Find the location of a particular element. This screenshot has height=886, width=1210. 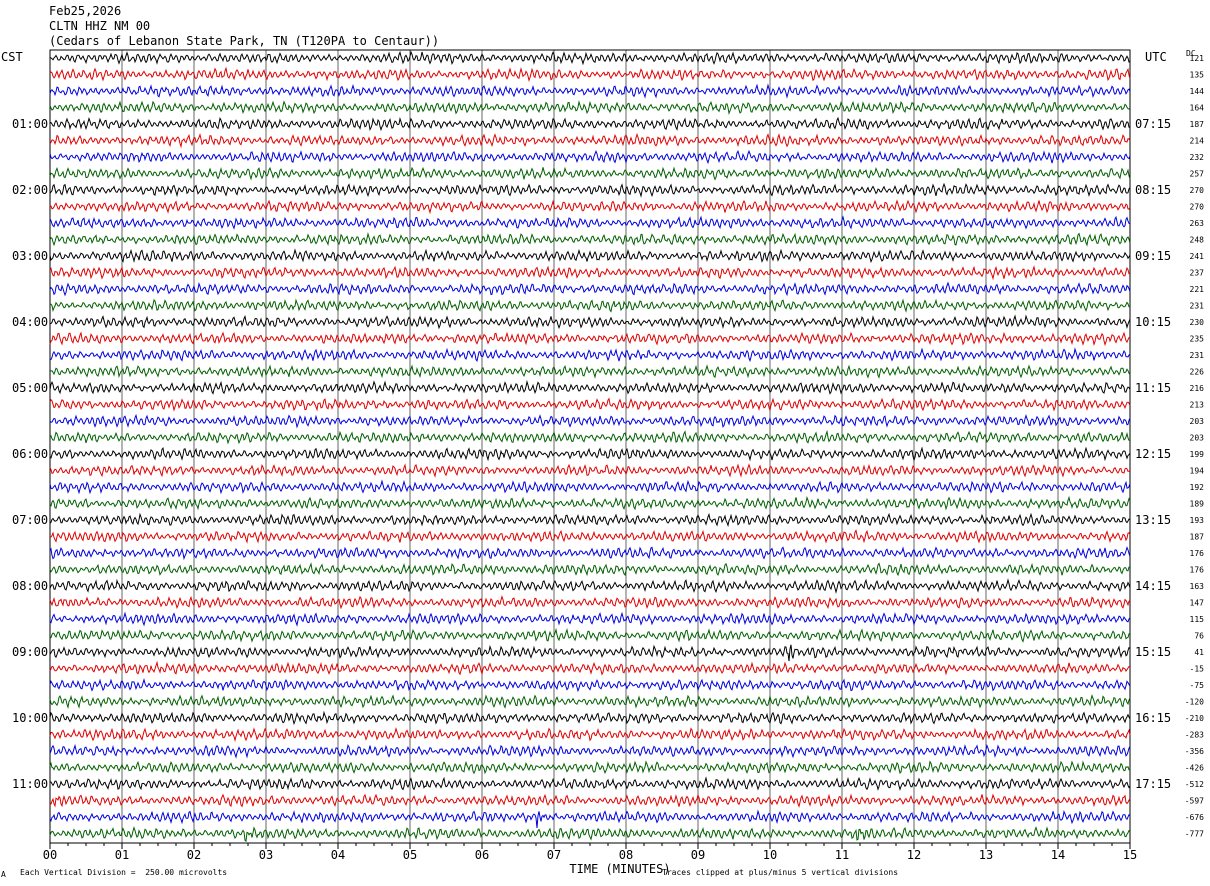

x-tick-label: 10 is located at coordinates (770, 855).